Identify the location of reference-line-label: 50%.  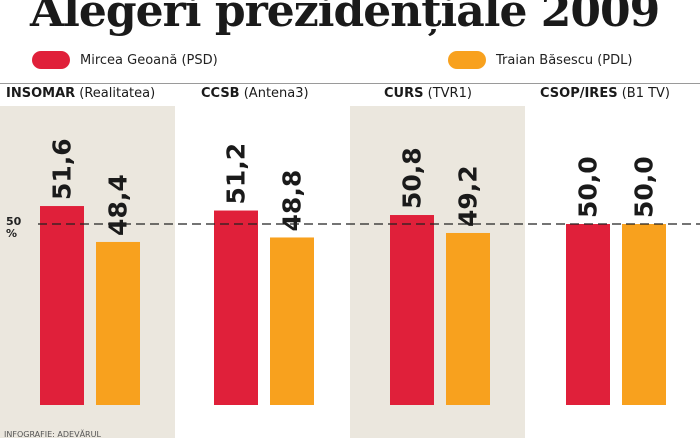
(13, 228).